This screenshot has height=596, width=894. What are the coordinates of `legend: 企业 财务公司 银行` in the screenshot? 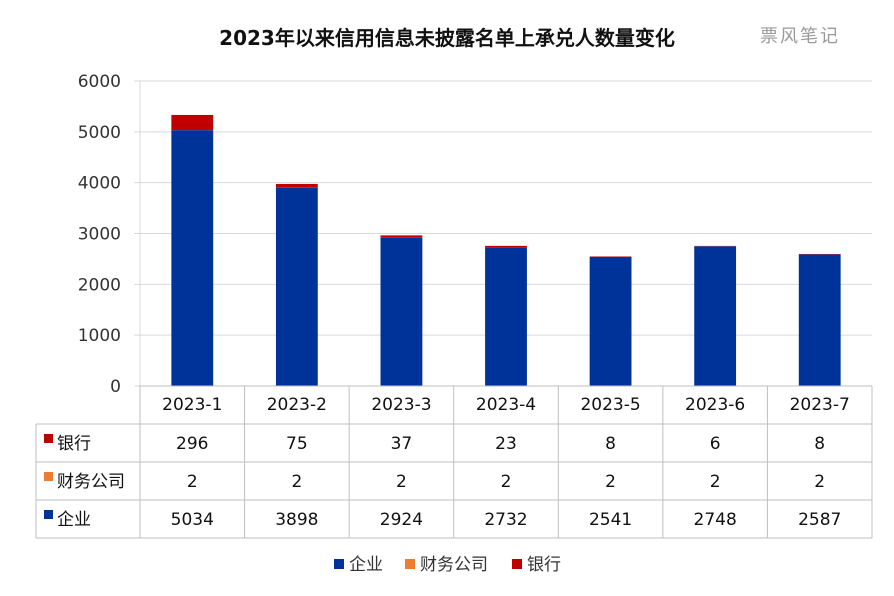 It's located at (447, 565).